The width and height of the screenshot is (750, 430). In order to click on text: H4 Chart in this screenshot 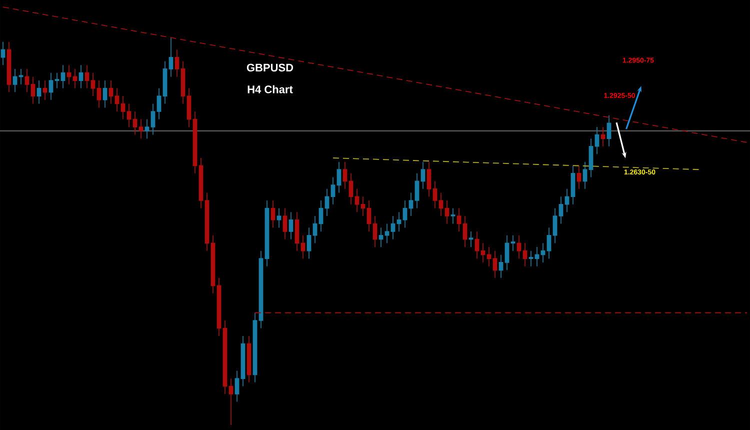, I will do `click(270, 89)`.